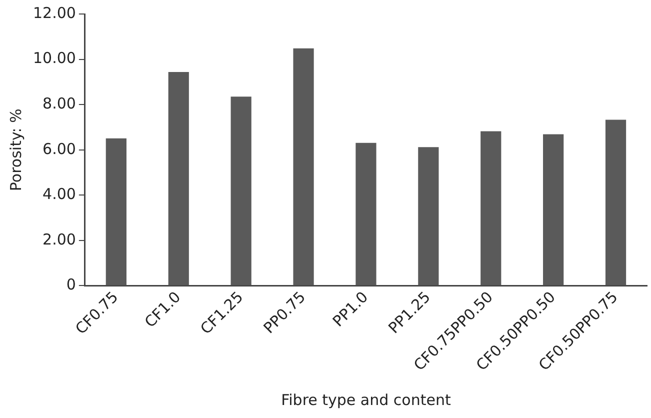  I want to click on y-tick-label: 0, so click(71, 285).